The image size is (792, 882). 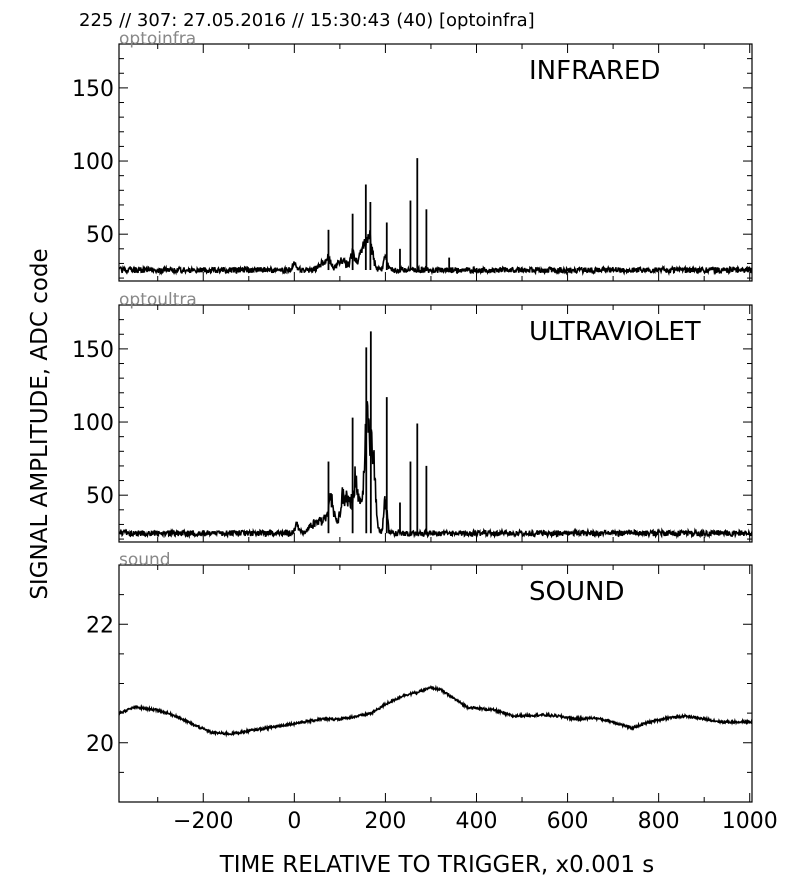 I want to click on x-tick-label: −200, so click(x=203, y=821).